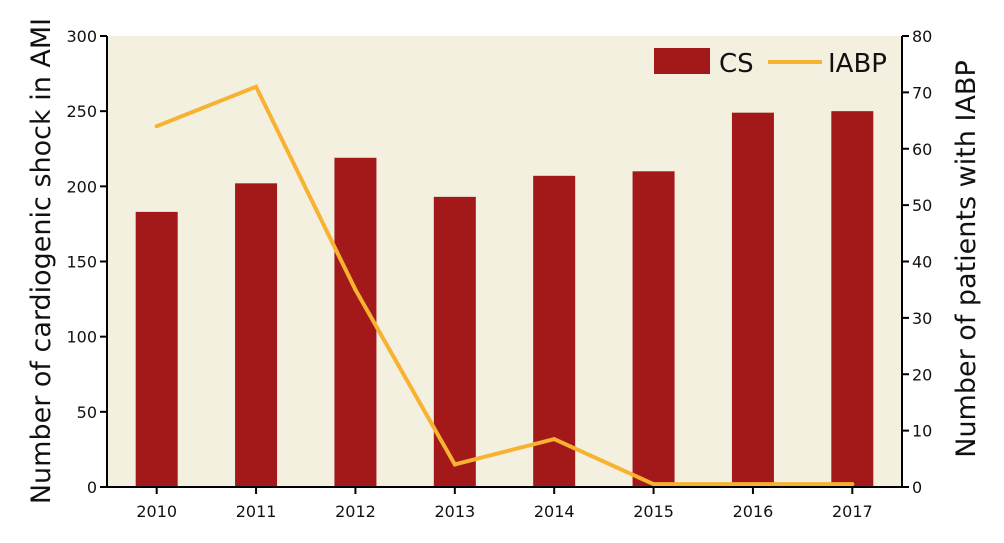 The width and height of the screenshot is (1004, 543). What do you see at coordinates (92, 487) in the screenshot?
I see `left-tick-label: 0` at bounding box center [92, 487].